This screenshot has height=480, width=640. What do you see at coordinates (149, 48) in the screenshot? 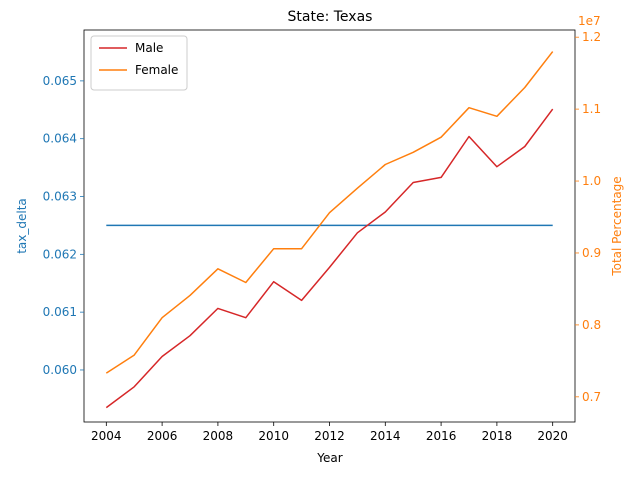
I see `legend-label-male: Male` at bounding box center [149, 48].